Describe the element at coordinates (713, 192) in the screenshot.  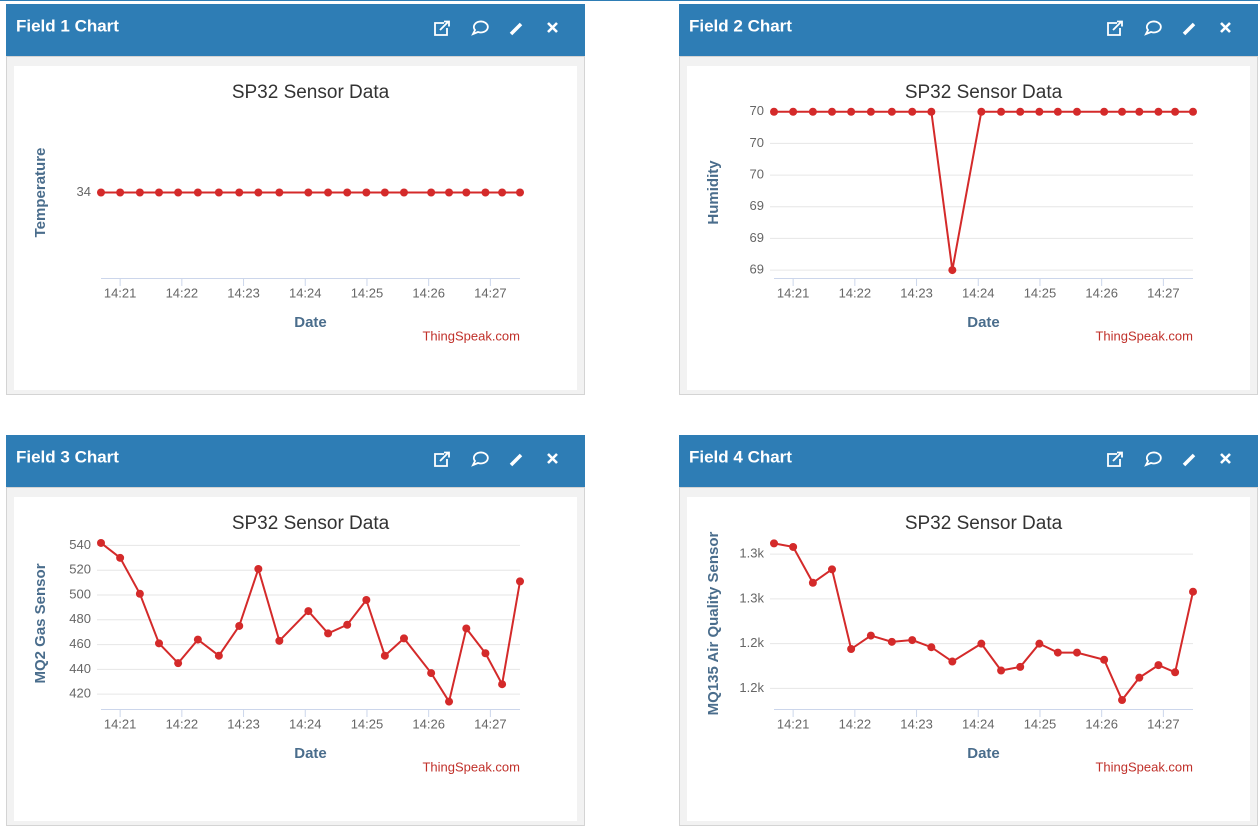
I see `y-axis-label: Humidity` at that location.